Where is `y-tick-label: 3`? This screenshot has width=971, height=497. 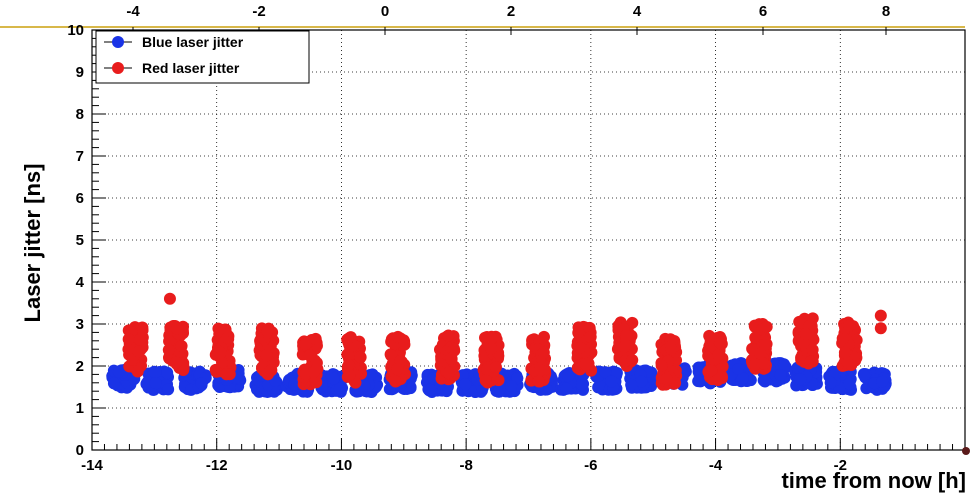 y-tick-label: 3 is located at coordinates (80, 324).